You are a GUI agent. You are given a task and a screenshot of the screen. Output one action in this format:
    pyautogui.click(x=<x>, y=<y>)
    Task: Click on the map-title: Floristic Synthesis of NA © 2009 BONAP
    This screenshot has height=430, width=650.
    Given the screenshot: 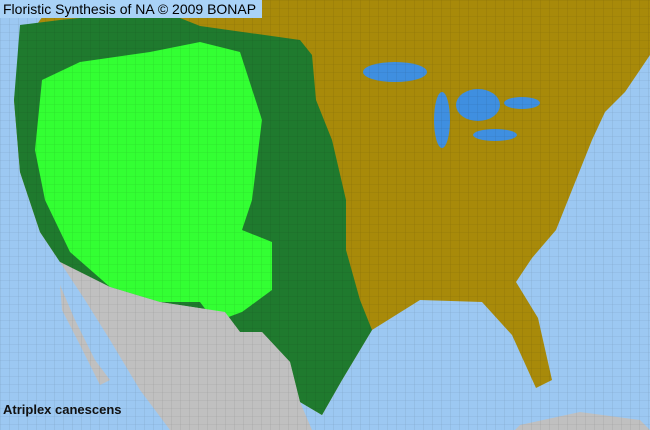 What is the action you would take?
    pyautogui.click(x=131, y=9)
    